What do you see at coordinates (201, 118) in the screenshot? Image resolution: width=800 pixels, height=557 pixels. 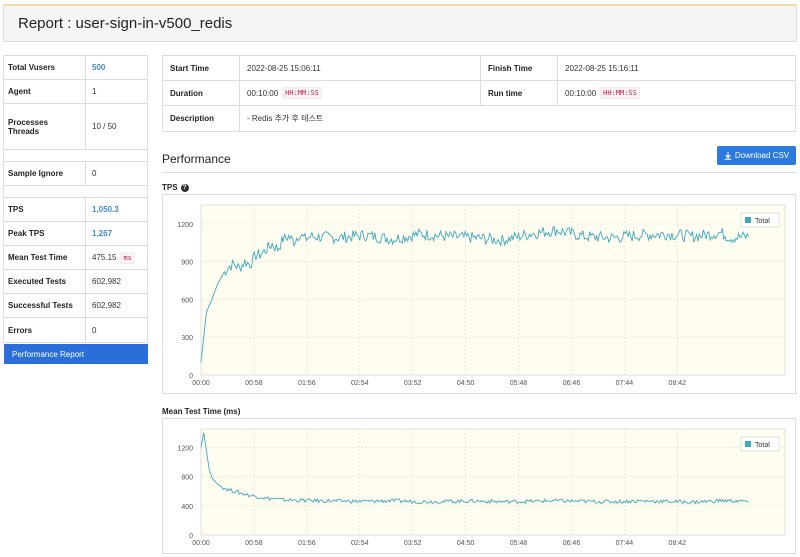 I see `description-label: Description` at bounding box center [201, 118].